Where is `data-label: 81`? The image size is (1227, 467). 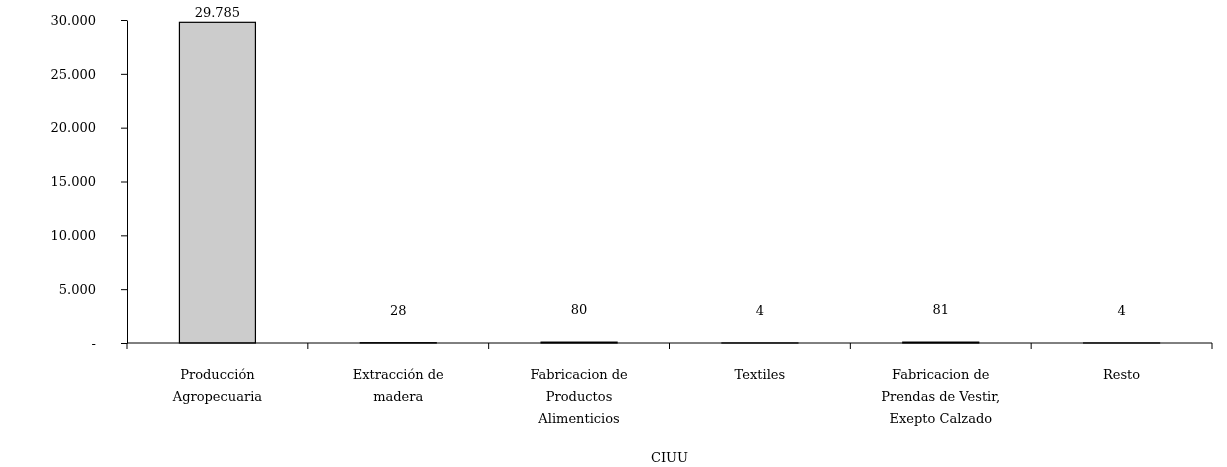 data-label: 81 is located at coordinates (941, 310).